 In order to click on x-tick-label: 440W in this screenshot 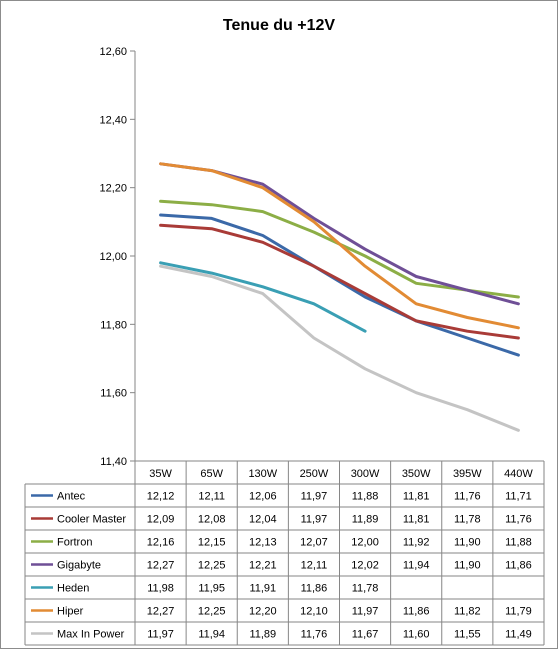, I will do `click(518, 474)`.